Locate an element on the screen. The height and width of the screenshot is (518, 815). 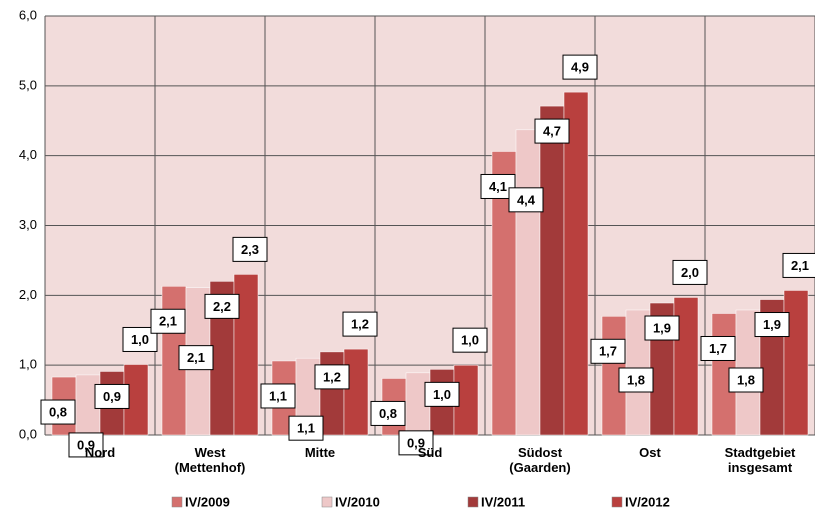
x-tick-label: Nord is located at coordinates (100, 452).